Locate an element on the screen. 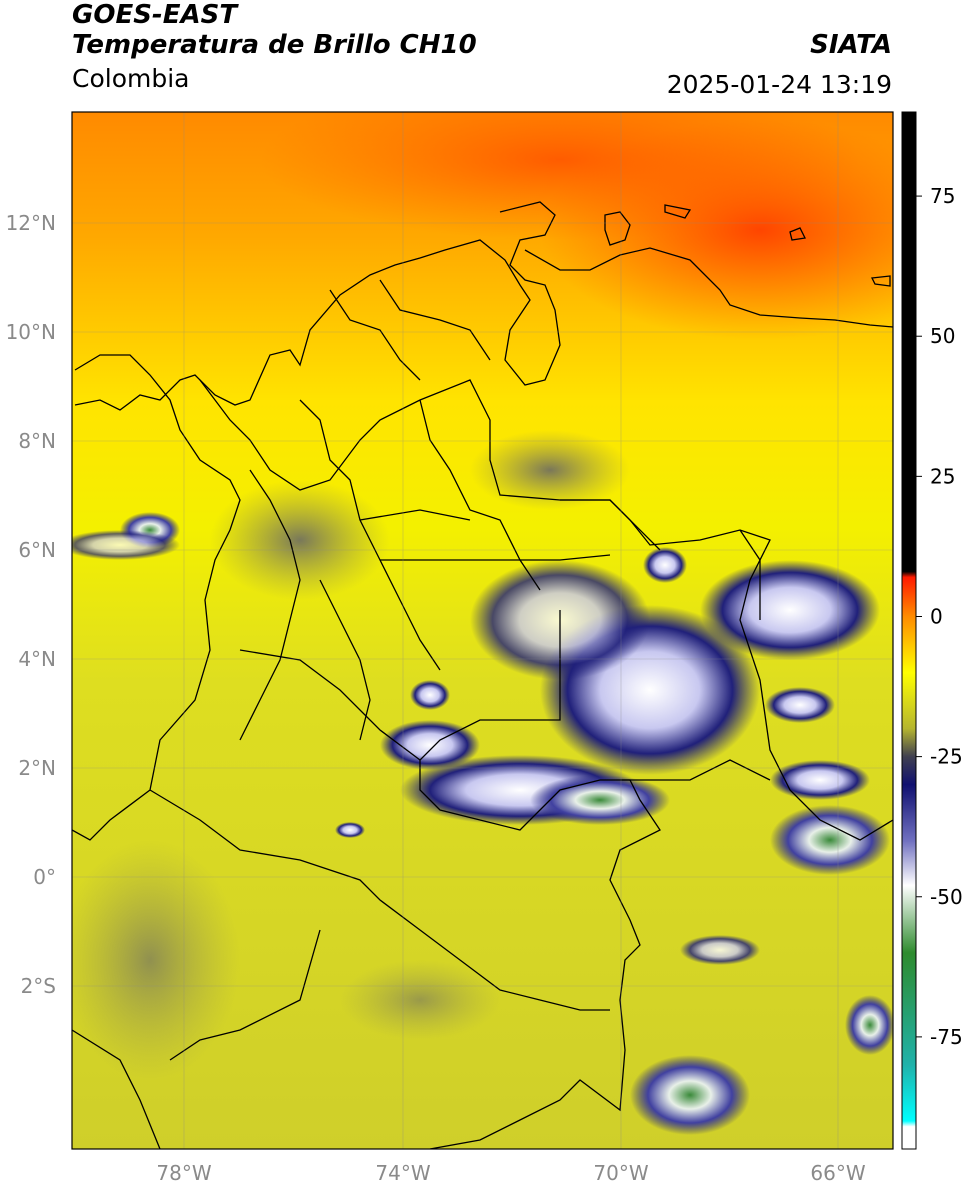 This screenshot has height=1190, width=966. colorbar: 75 50 25 0 -25 -50 -75 is located at coordinates (932, 630).